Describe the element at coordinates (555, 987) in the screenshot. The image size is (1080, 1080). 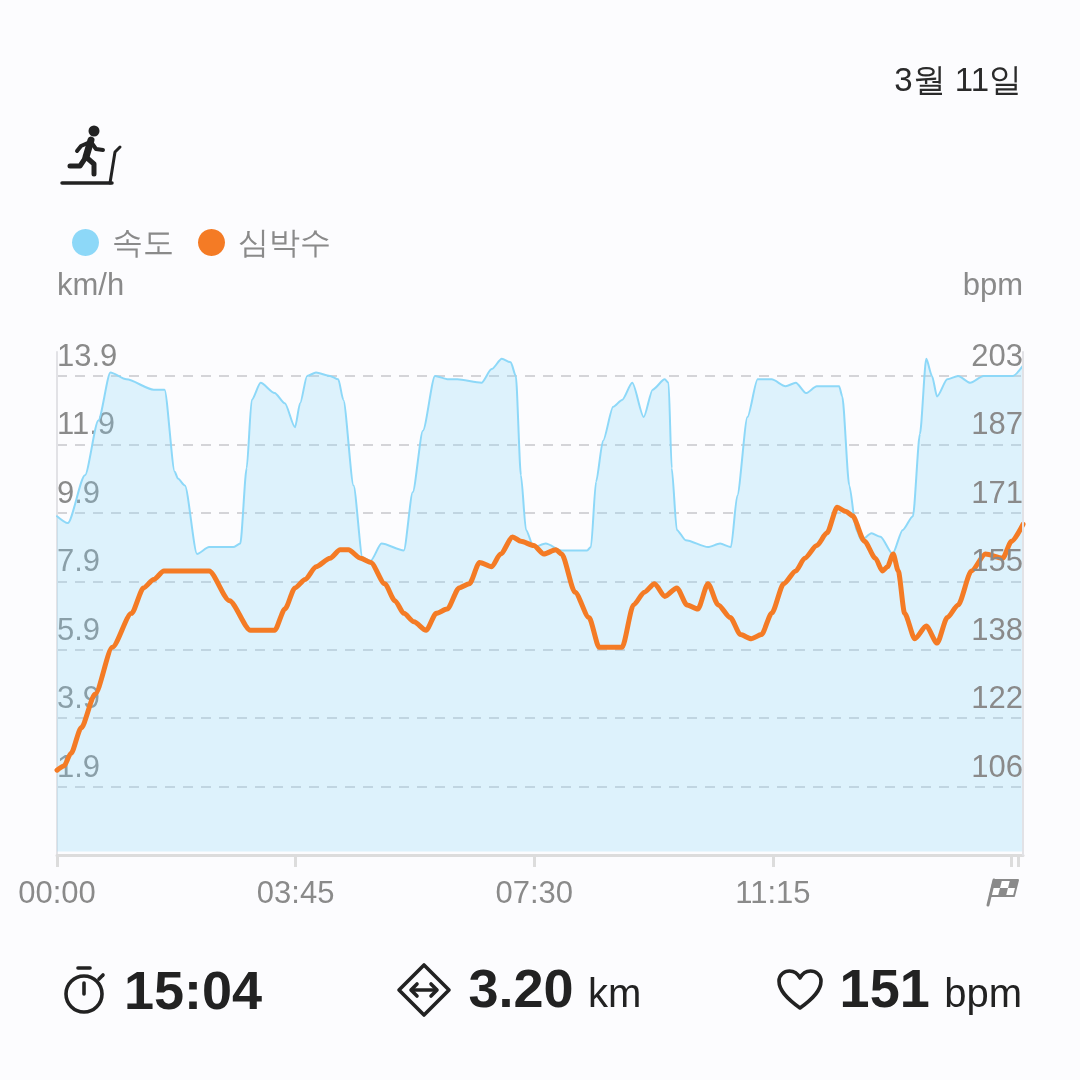
I see `text: 3.20 km` at that location.